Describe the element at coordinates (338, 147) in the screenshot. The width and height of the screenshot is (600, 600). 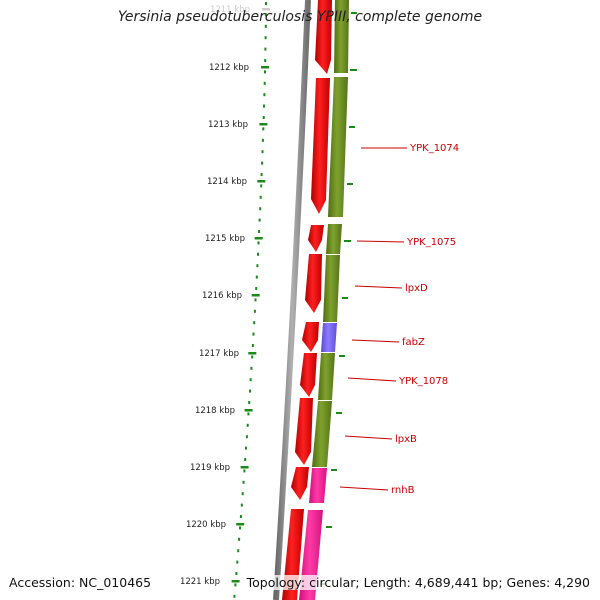
I see `gene-block-ypk1074` at that location.